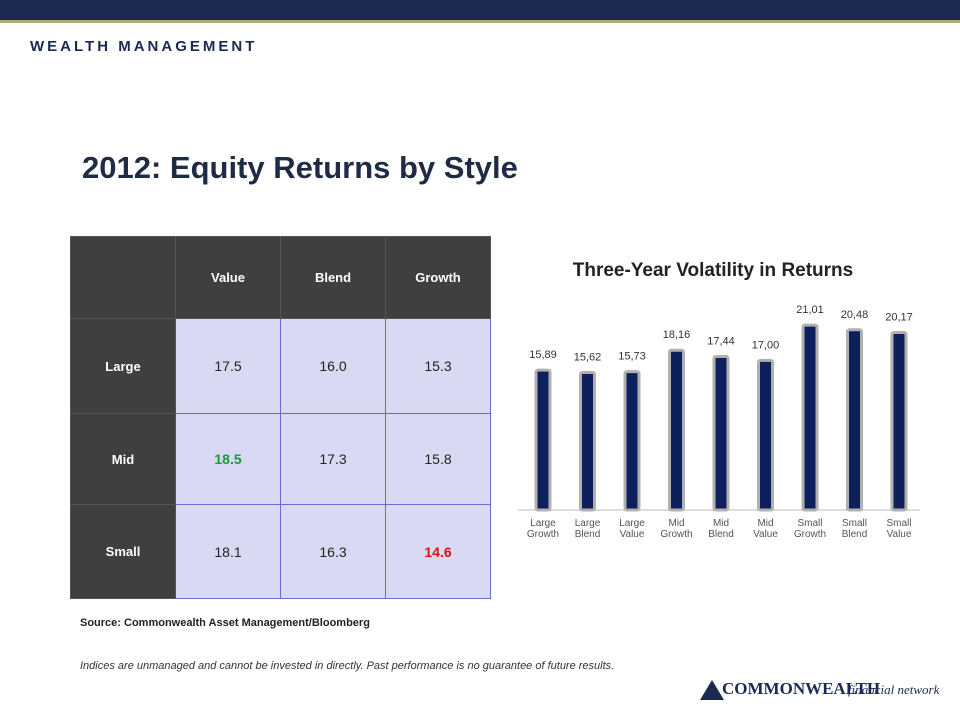 The width and height of the screenshot is (960, 720). I want to click on table-cell: 14.6, so click(438, 551).